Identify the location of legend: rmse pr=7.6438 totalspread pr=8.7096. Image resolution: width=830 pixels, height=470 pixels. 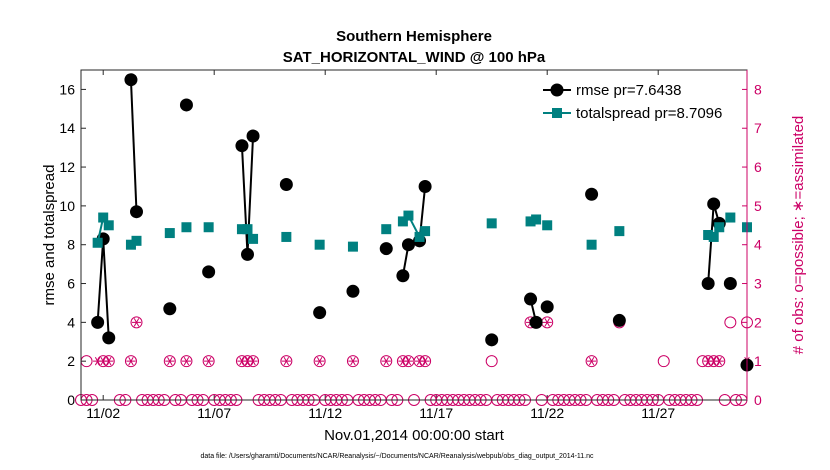
(639, 101).